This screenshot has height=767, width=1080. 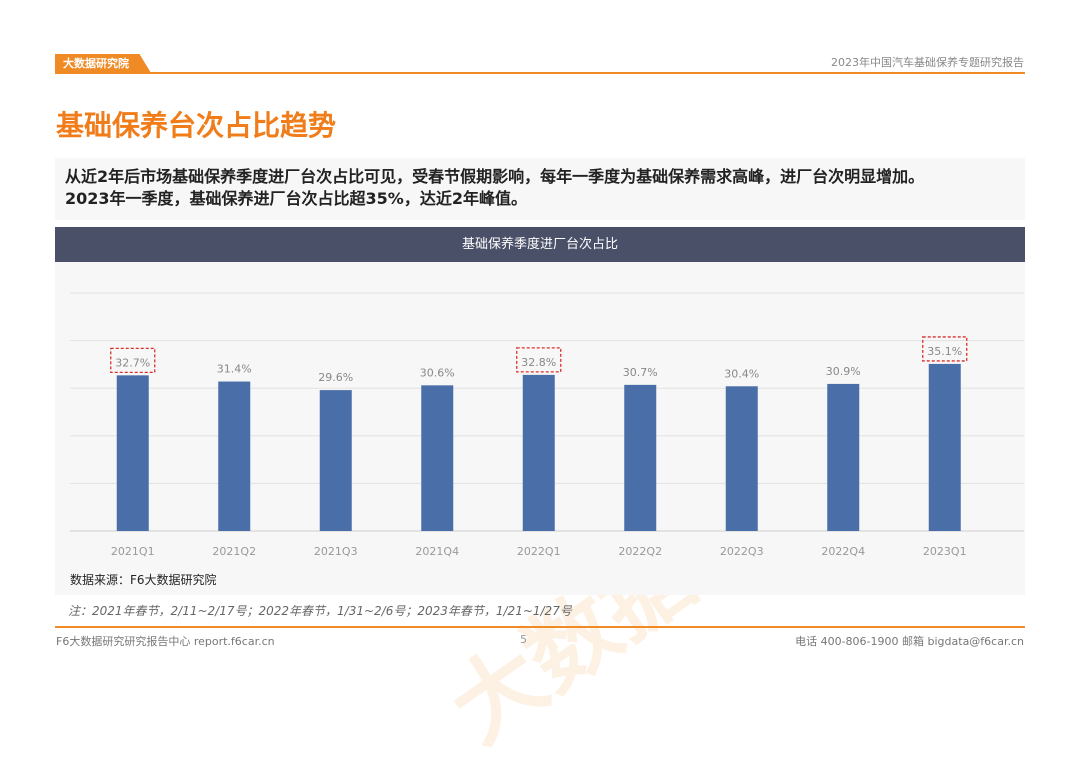 What do you see at coordinates (165, 641) in the screenshot?
I see `footer-left: F6大数据研究研究报告中心 report.f6car.cn` at bounding box center [165, 641].